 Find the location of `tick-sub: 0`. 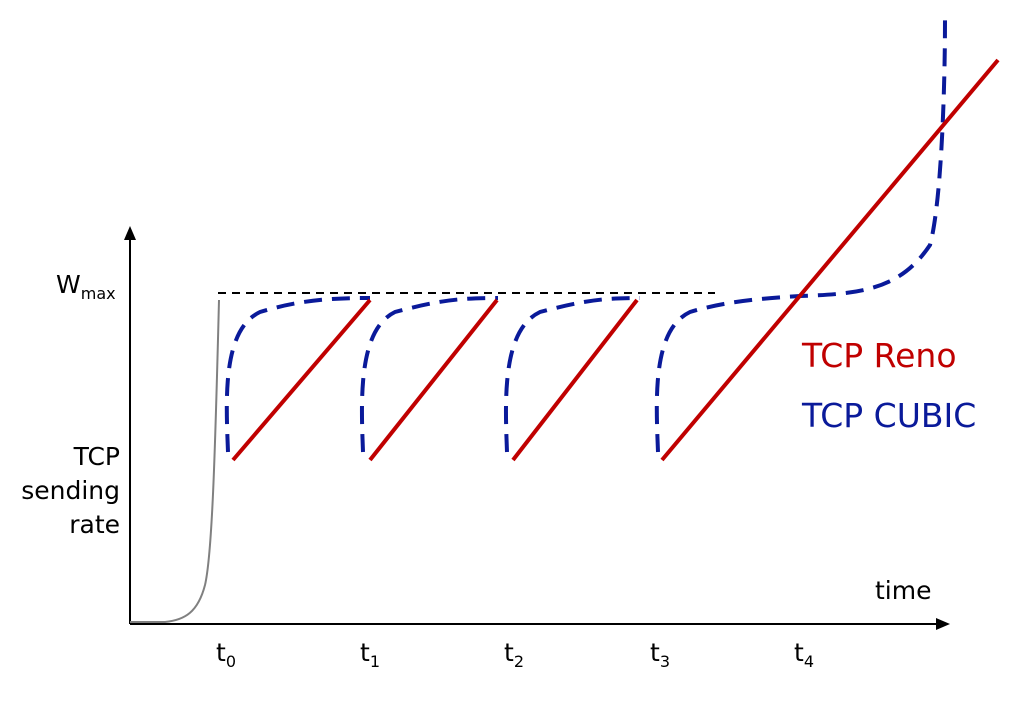

tick-sub: 0 is located at coordinates (230, 661).